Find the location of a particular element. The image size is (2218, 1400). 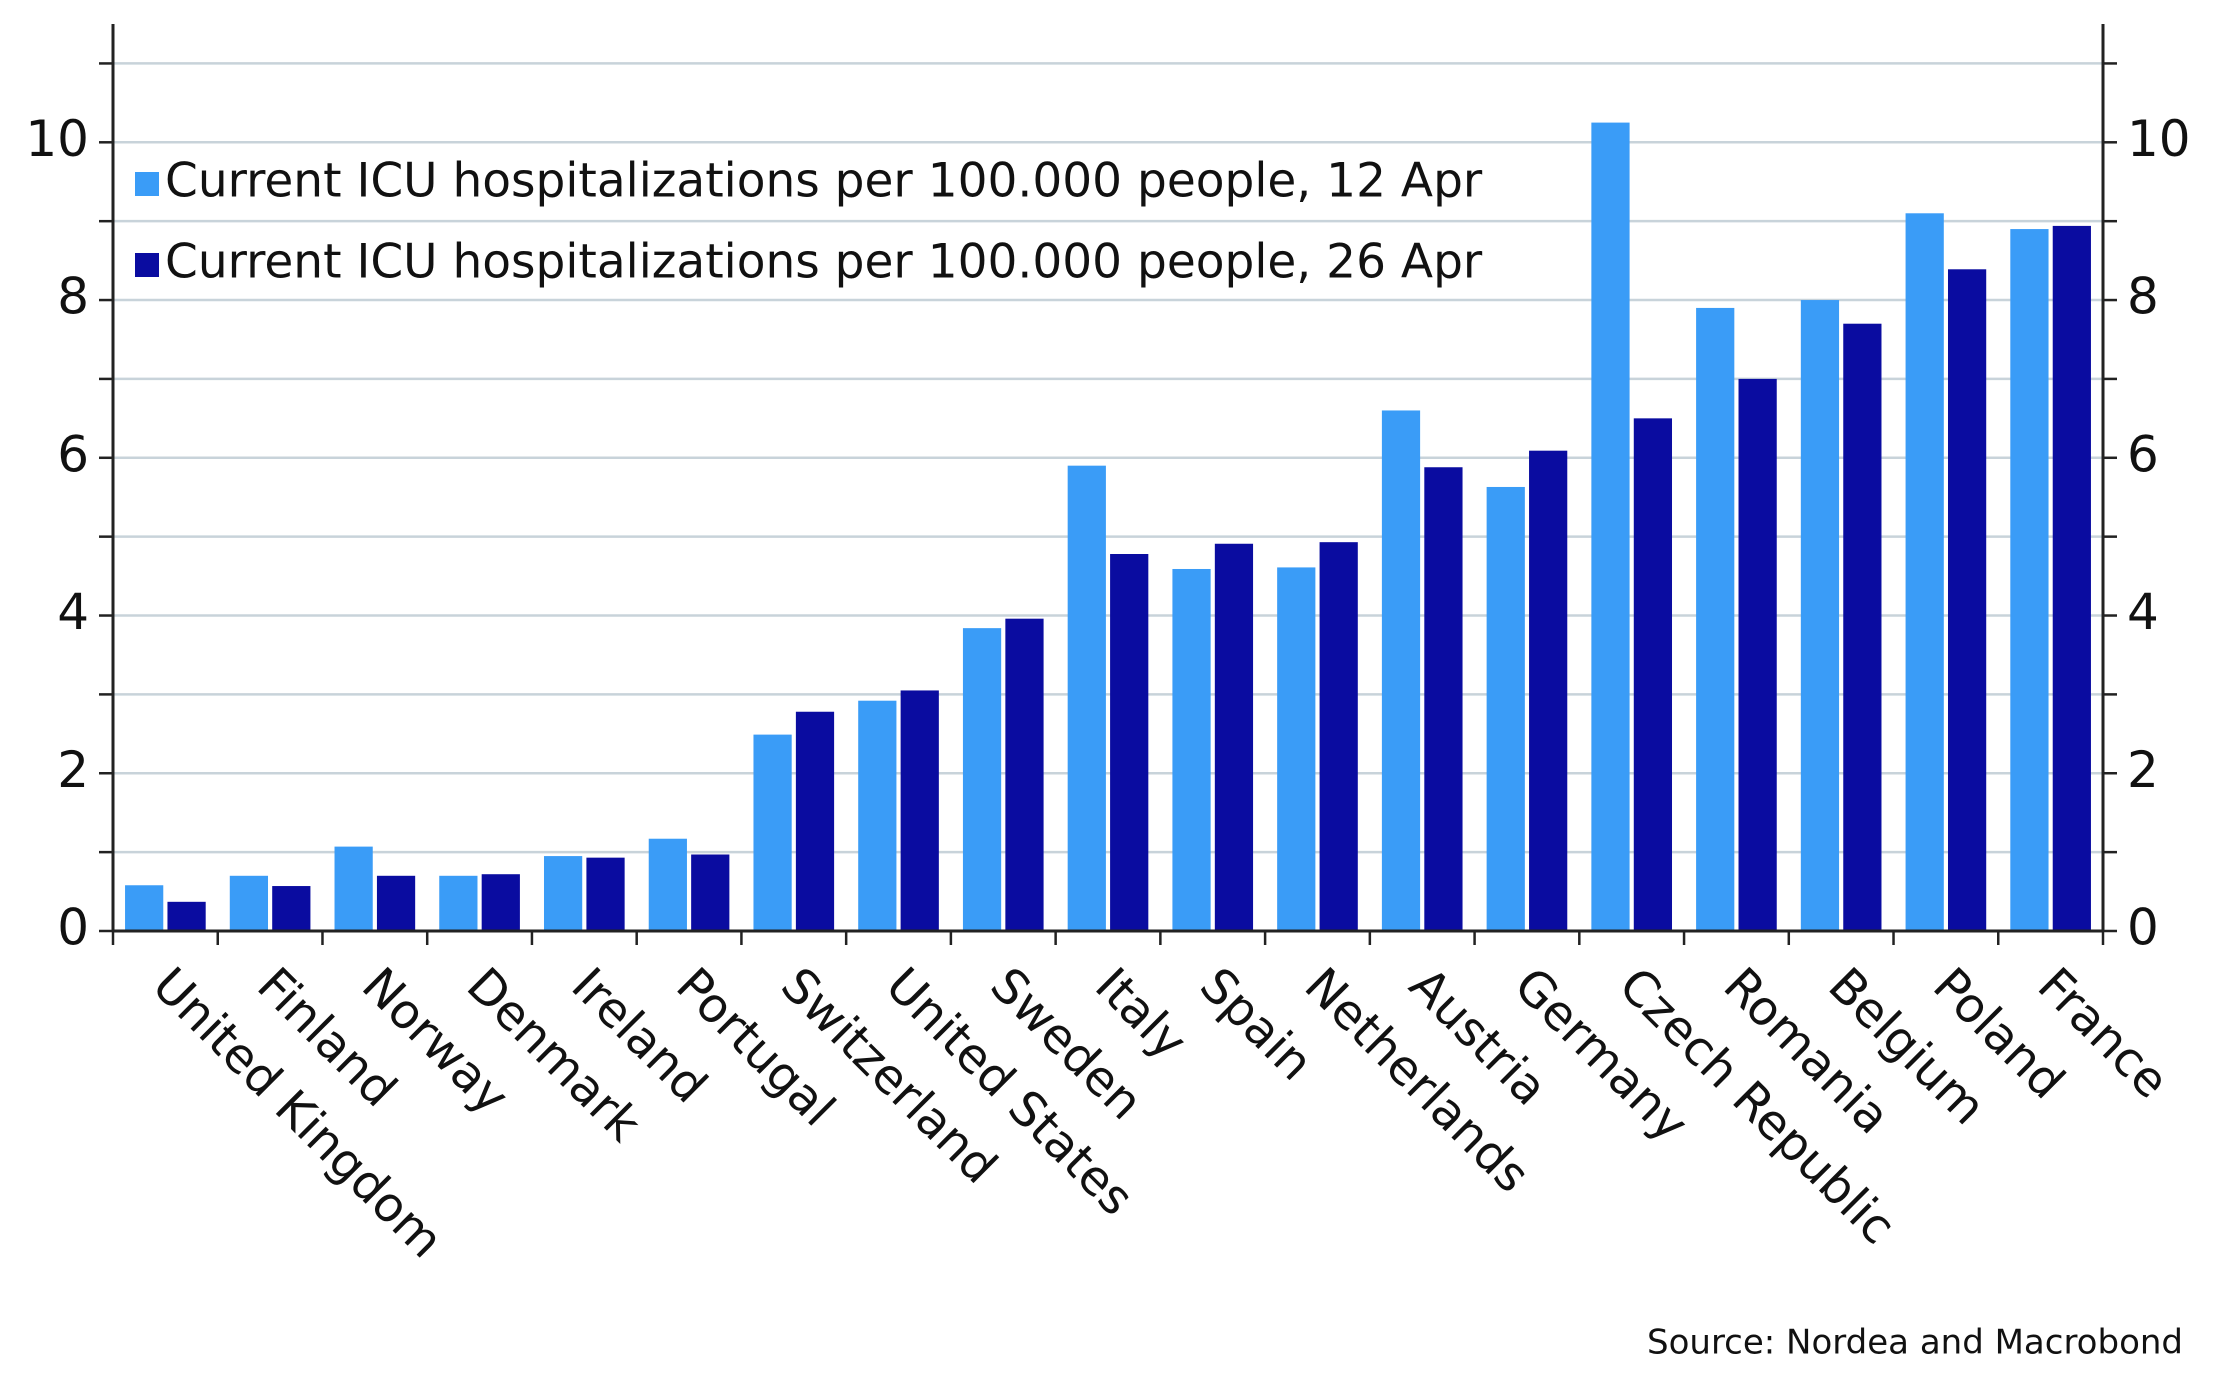

y2-tick-label: 6 is located at coordinates (2143, 454).